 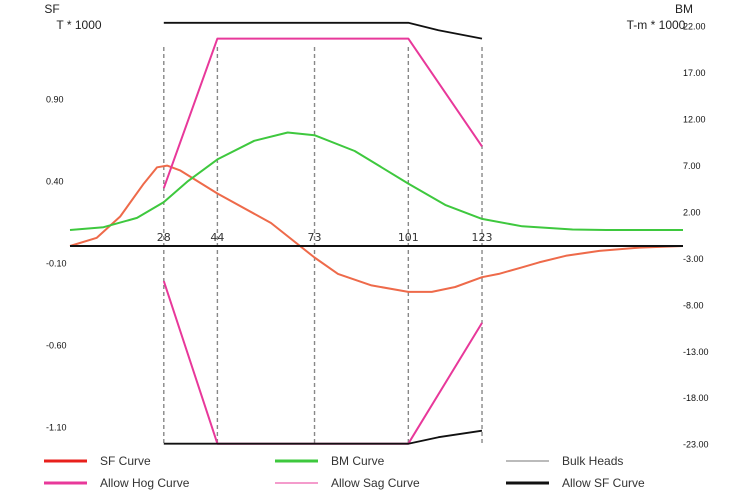 What do you see at coordinates (693, 305) in the screenshot?
I see `right-tick-label: -8.00` at bounding box center [693, 305].